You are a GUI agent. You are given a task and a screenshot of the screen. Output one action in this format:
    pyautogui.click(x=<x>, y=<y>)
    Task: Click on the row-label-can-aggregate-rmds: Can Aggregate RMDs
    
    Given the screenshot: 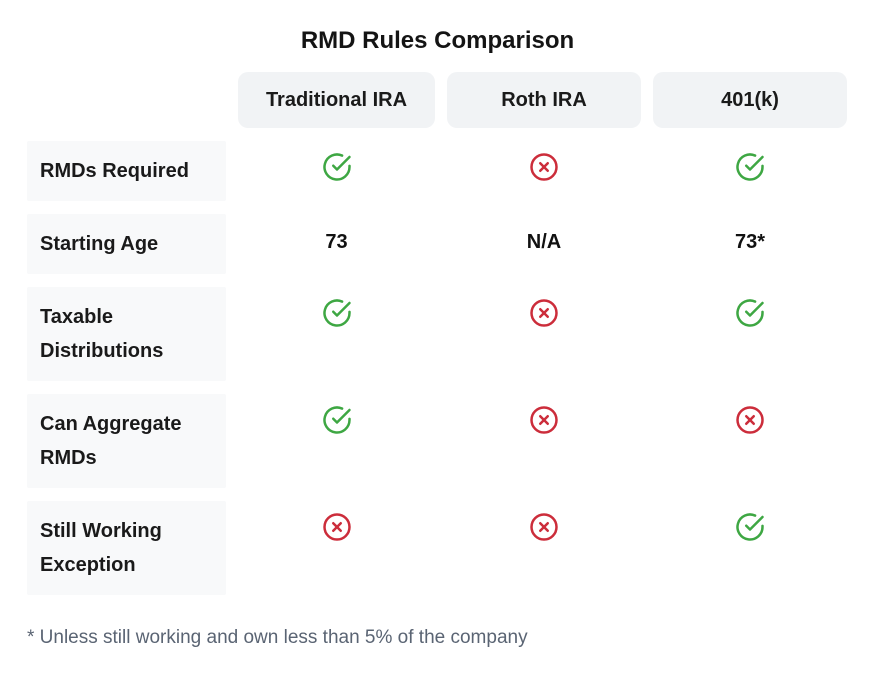 What is the action you would take?
    pyautogui.click(x=126, y=441)
    